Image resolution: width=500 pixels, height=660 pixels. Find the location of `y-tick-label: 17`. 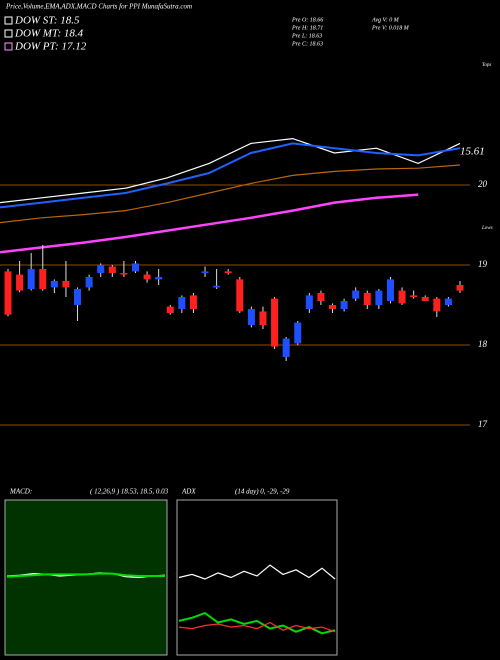

y-tick-label: 17 is located at coordinates (483, 424).